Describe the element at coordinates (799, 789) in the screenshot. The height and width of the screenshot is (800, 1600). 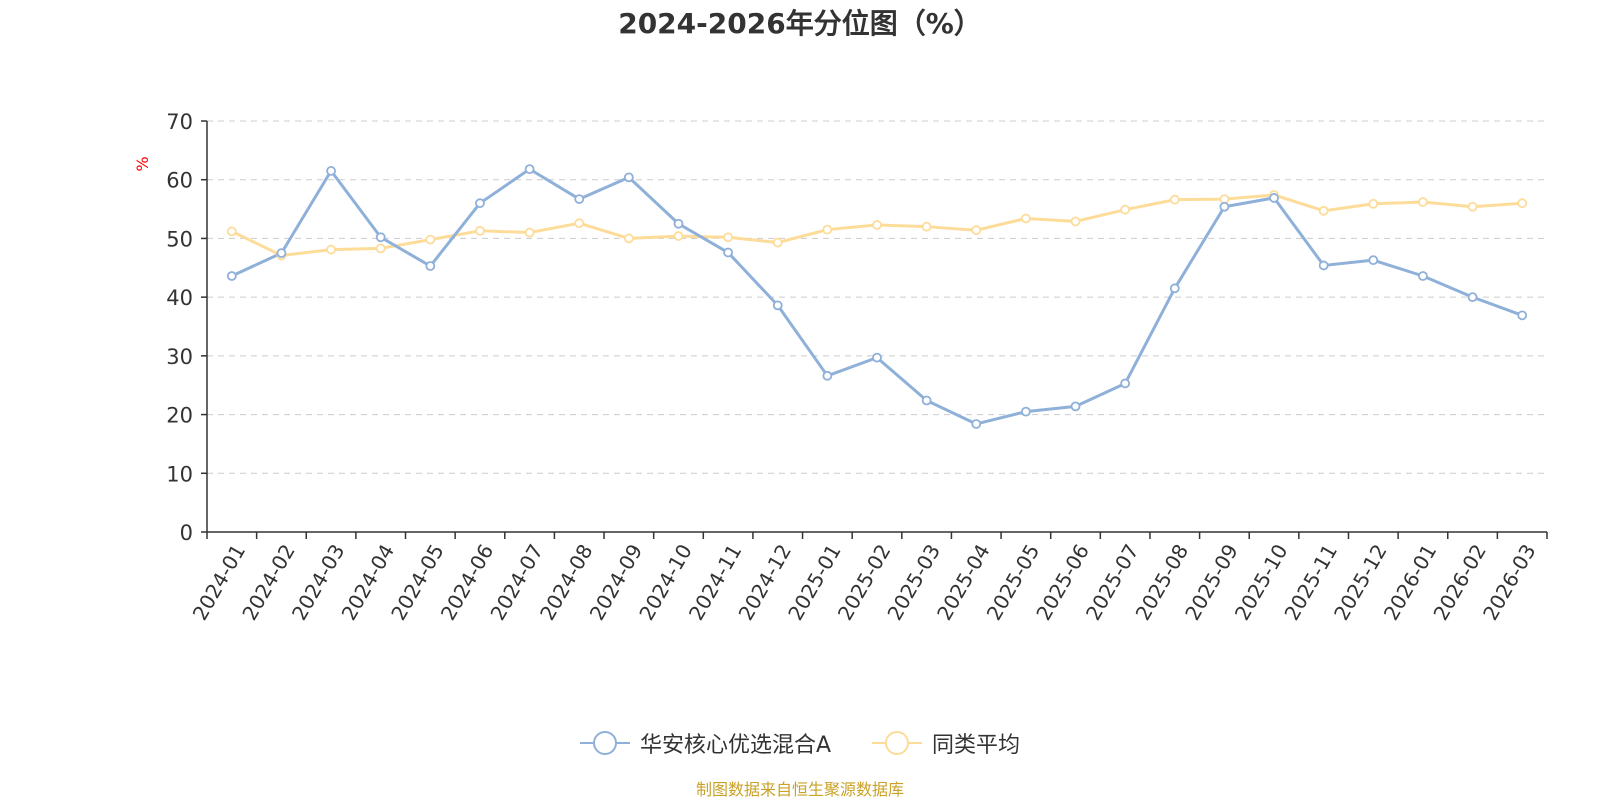
I see `source-note: 制图数据来自恒生聚源数据库` at that location.